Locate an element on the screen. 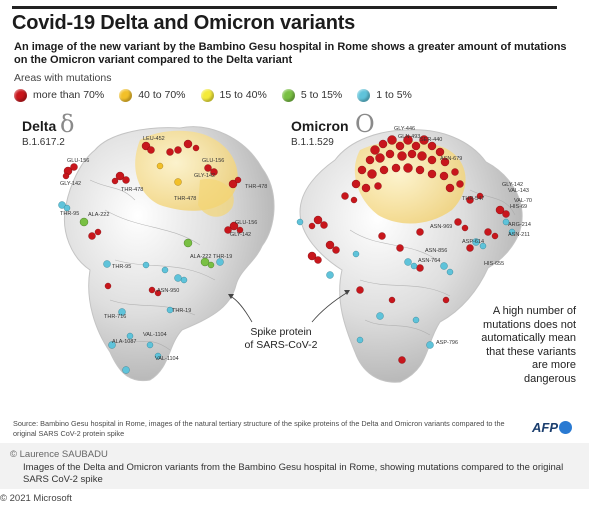 Image resolution: width=589 pixels, height=507 pixels. cyan-dot-icon is located at coordinates (364, 95).